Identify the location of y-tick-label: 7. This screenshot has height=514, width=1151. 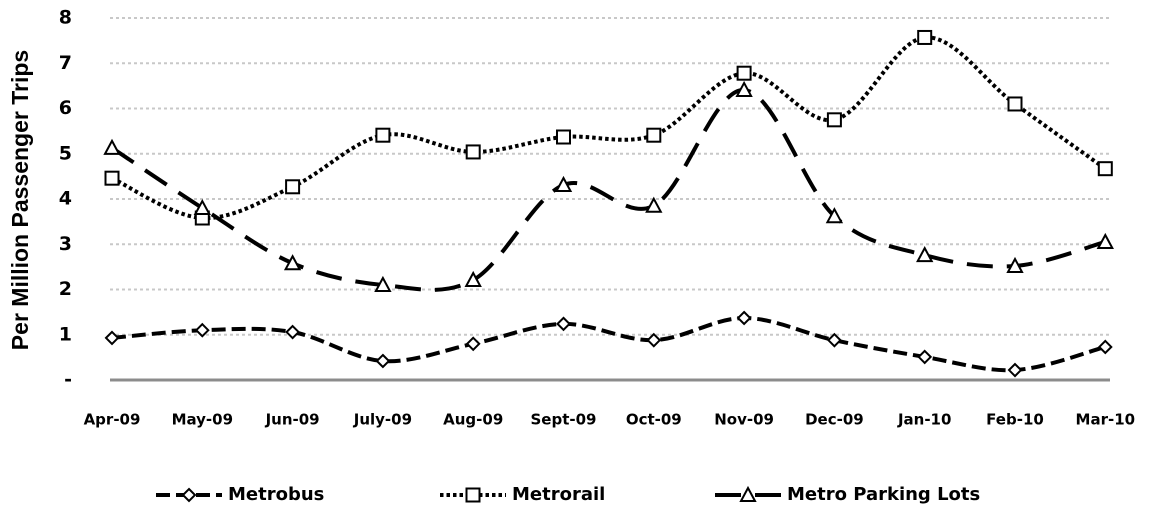
(65, 63).